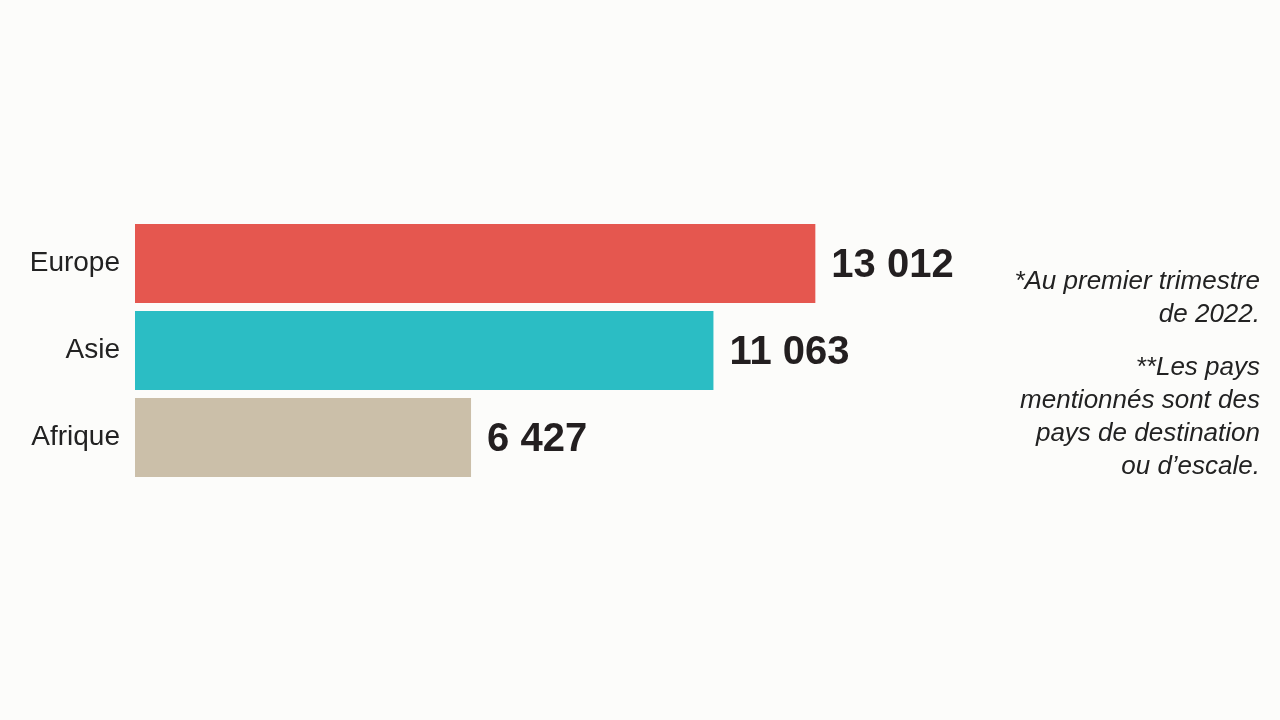 The height and width of the screenshot is (720, 1280). I want to click on y-tick-label: Europe, so click(74, 262).